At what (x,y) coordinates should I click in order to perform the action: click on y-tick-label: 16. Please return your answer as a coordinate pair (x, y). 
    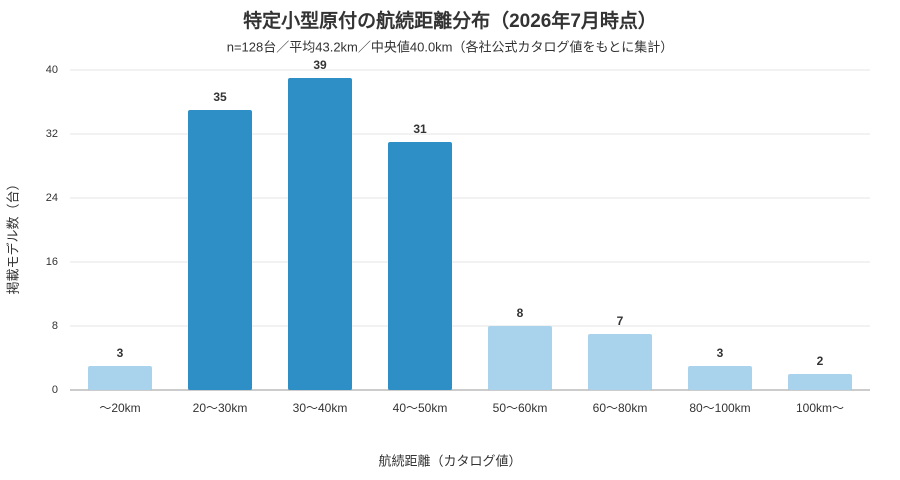
    Looking at the image, I should click on (52, 262).